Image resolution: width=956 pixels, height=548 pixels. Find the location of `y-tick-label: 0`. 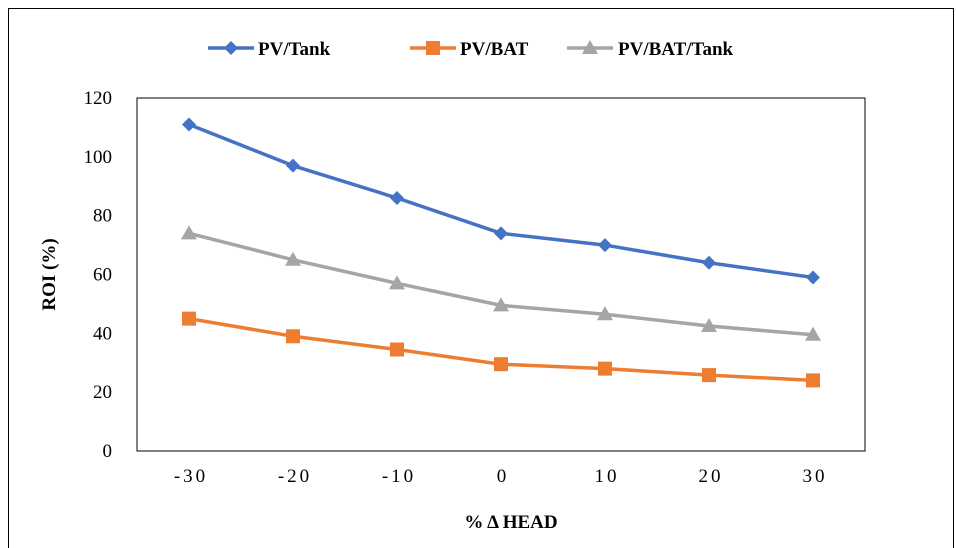

y-tick-label: 0 is located at coordinates (108, 451).